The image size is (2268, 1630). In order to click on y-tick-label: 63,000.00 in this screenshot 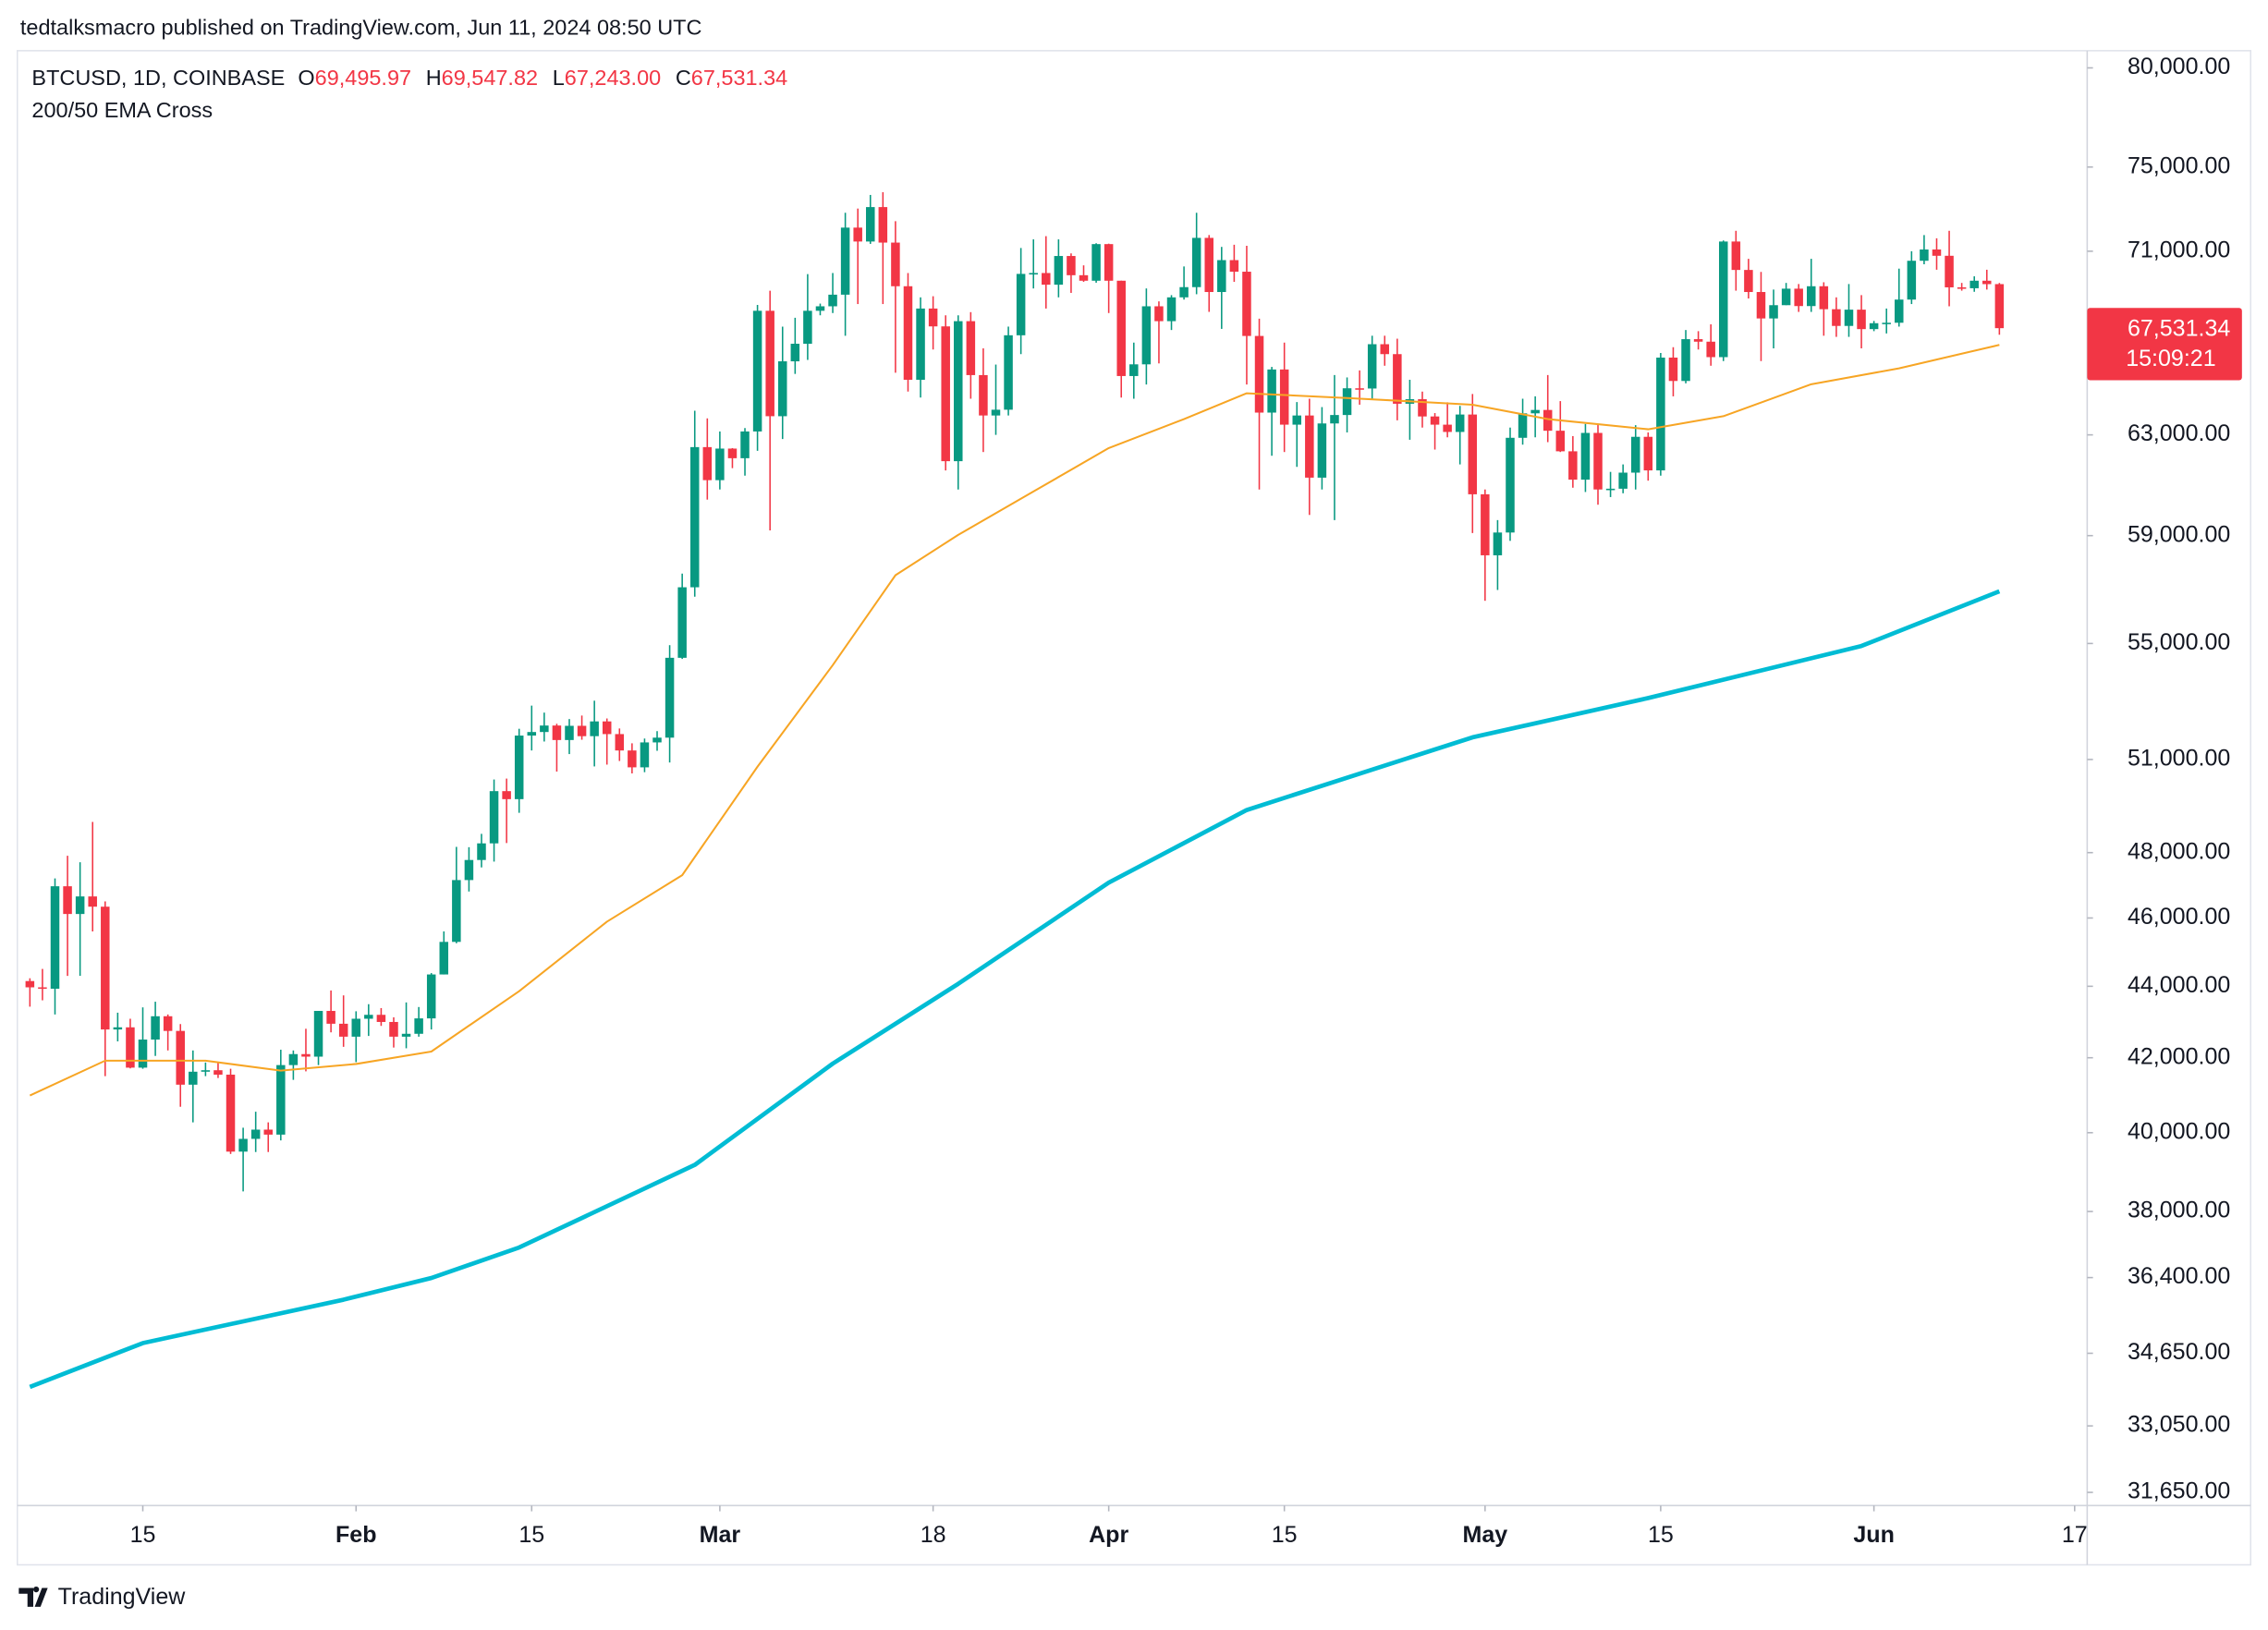, I will do `click(2179, 433)`.